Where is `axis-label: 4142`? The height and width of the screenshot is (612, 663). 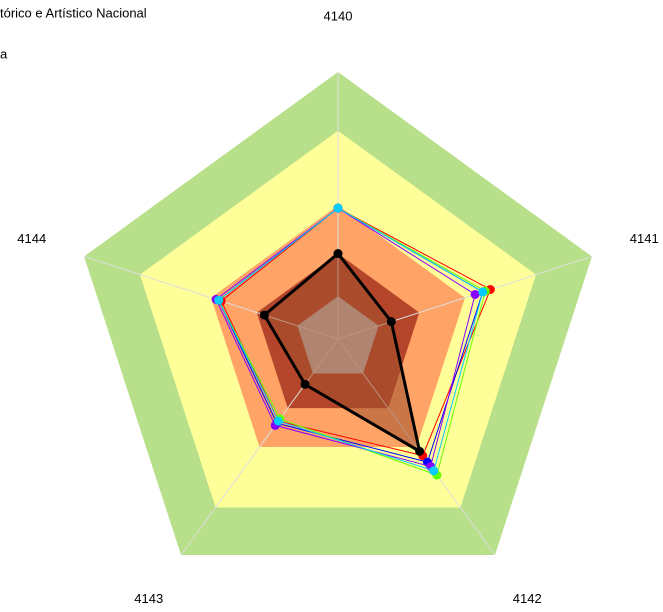
axis-label: 4142 is located at coordinates (527, 598).